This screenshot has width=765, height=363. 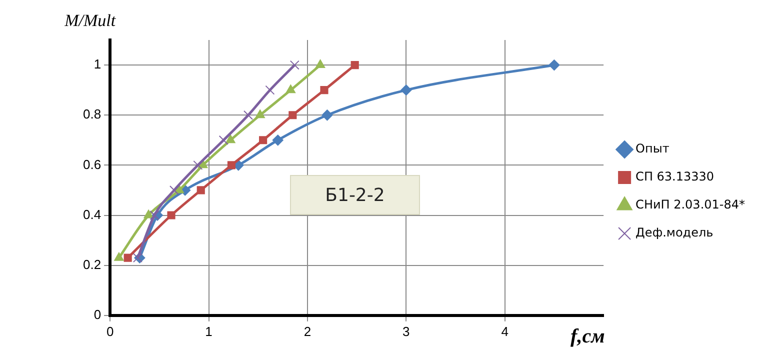 I want to click on x-tick-label: 2, so click(x=308, y=331).